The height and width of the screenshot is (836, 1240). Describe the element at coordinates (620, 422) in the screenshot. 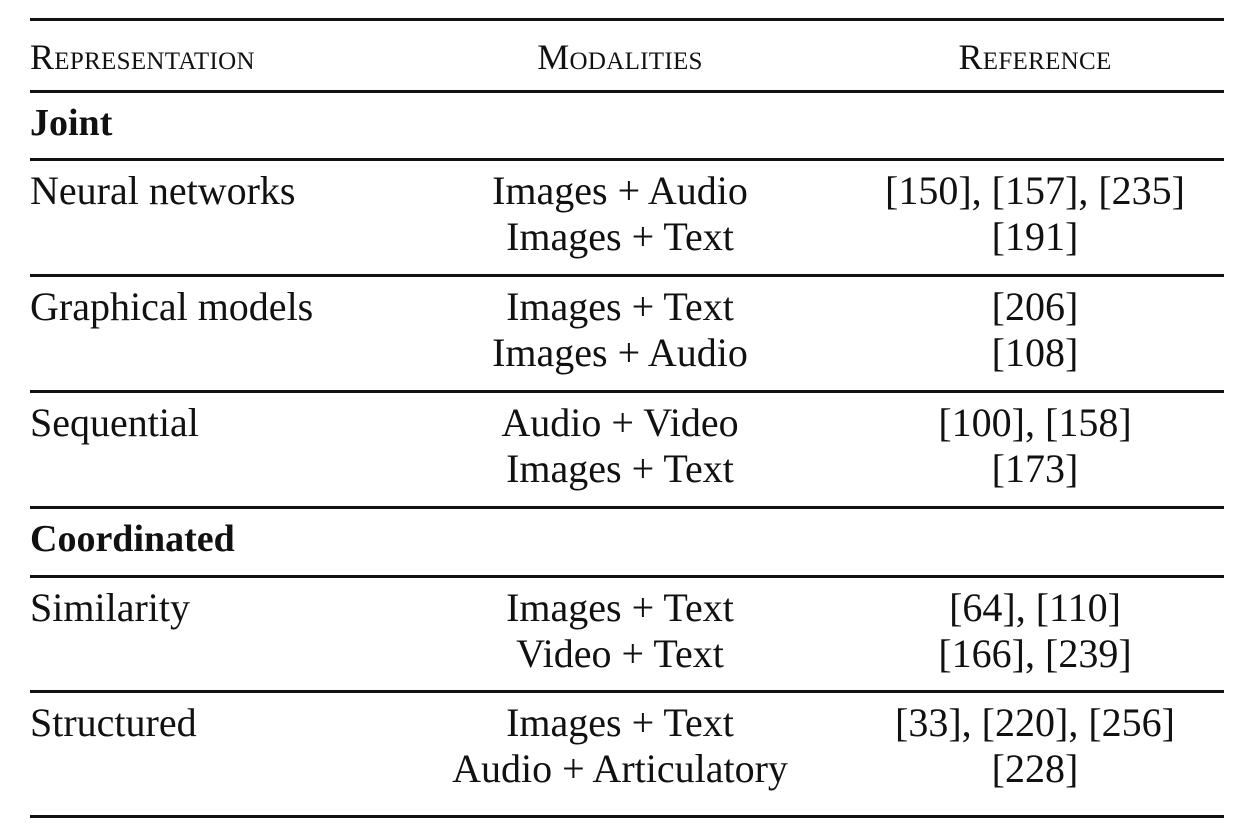

I see `modality-line: Audio + Video` at that location.